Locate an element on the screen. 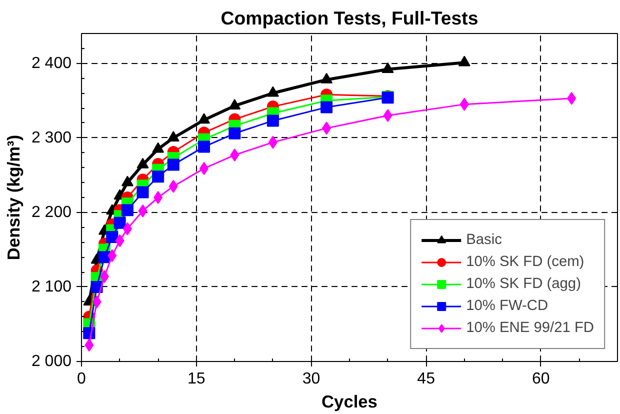 The height and width of the screenshot is (414, 620). legend-label: 10% SK FD (cem) is located at coordinates (525, 262).